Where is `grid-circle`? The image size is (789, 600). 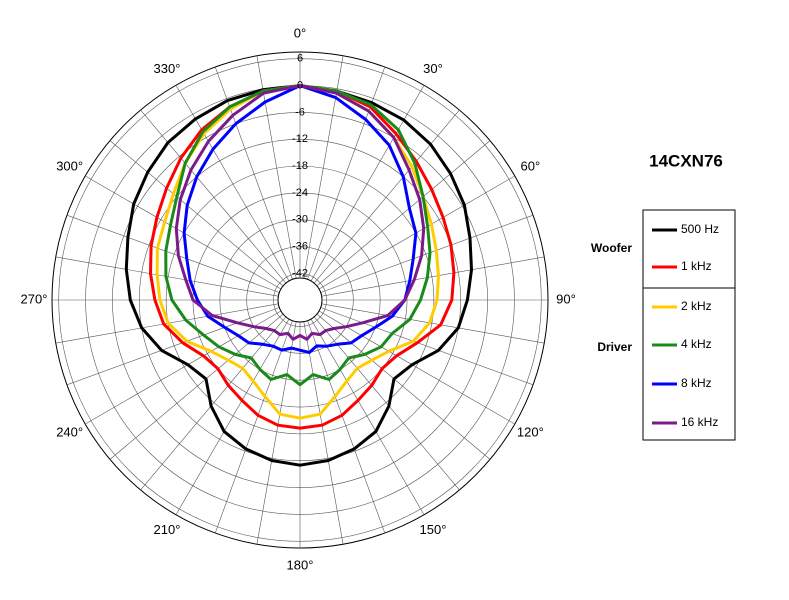 grid-circle is located at coordinates (300, 300).